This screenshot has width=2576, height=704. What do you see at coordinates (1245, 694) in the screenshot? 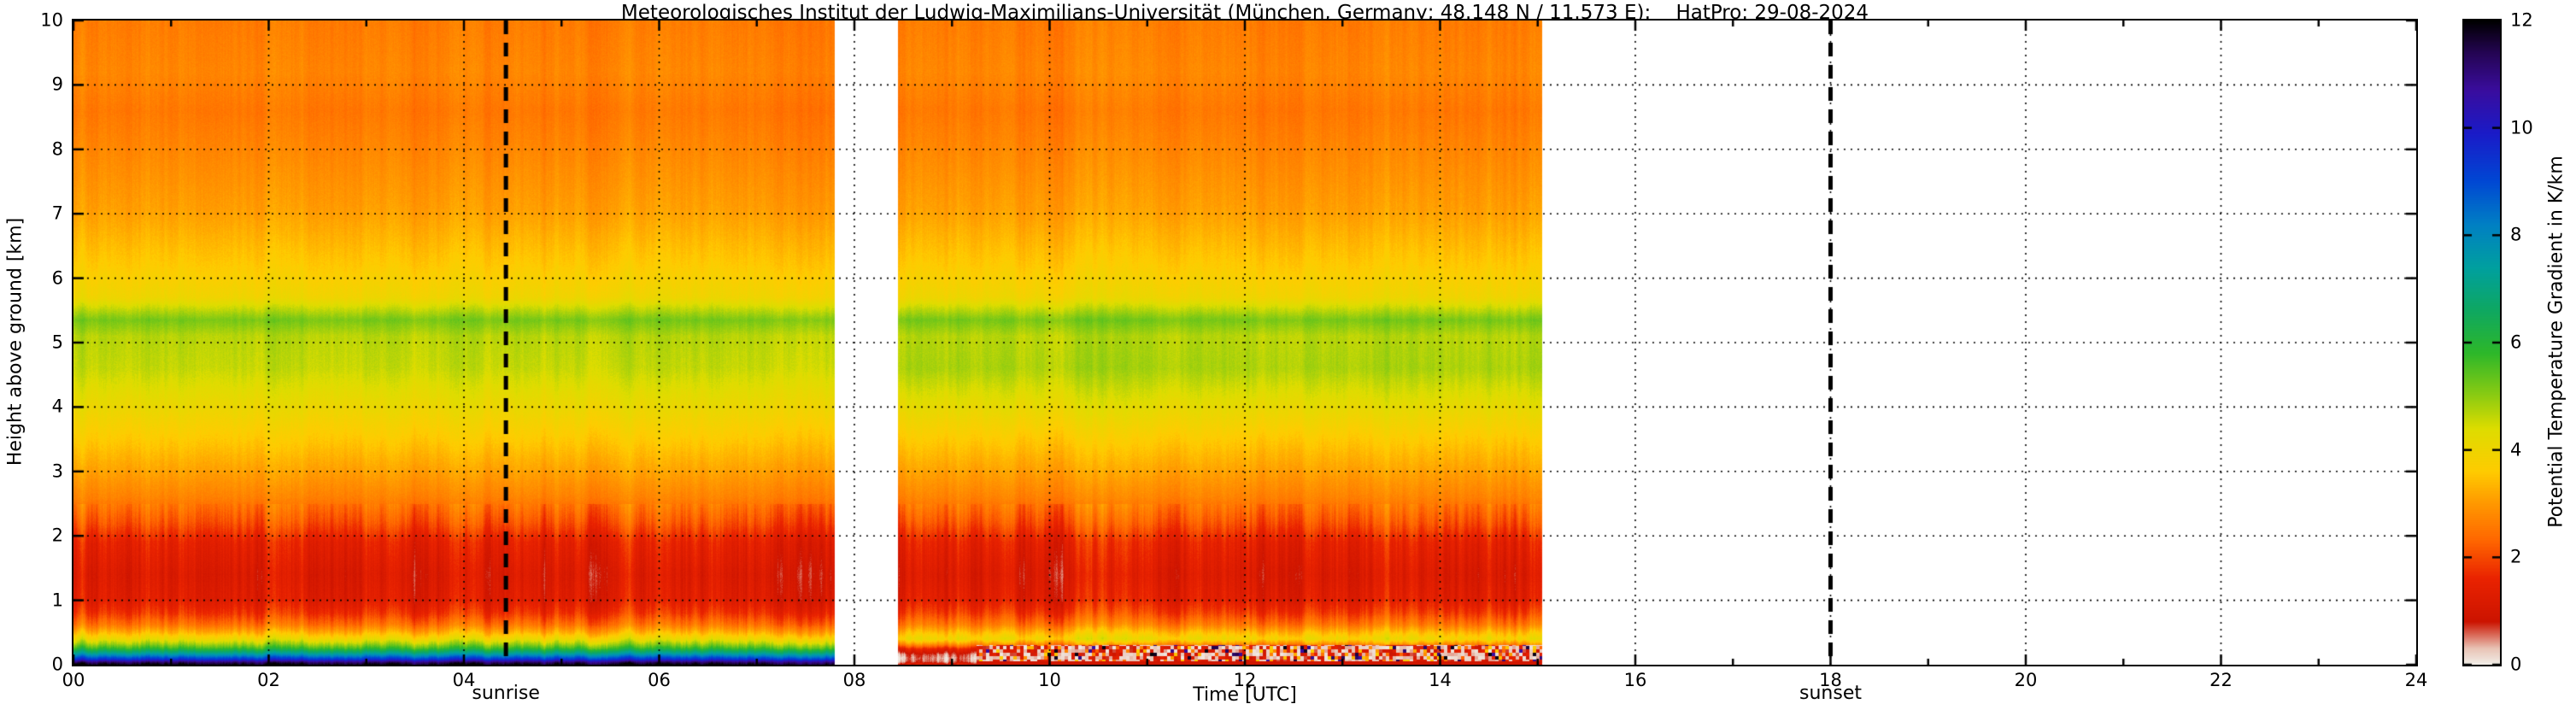
I see `x-axis-label: Time [UTC]` at bounding box center [1245, 694].